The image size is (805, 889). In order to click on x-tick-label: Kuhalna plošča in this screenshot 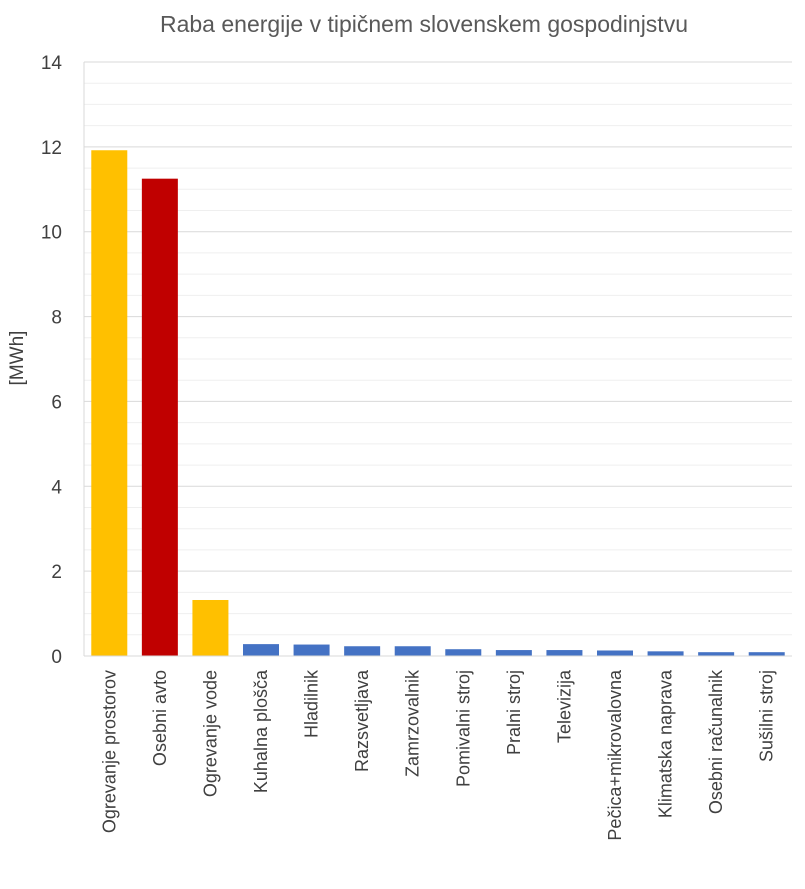, I will do `click(261, 731)`.